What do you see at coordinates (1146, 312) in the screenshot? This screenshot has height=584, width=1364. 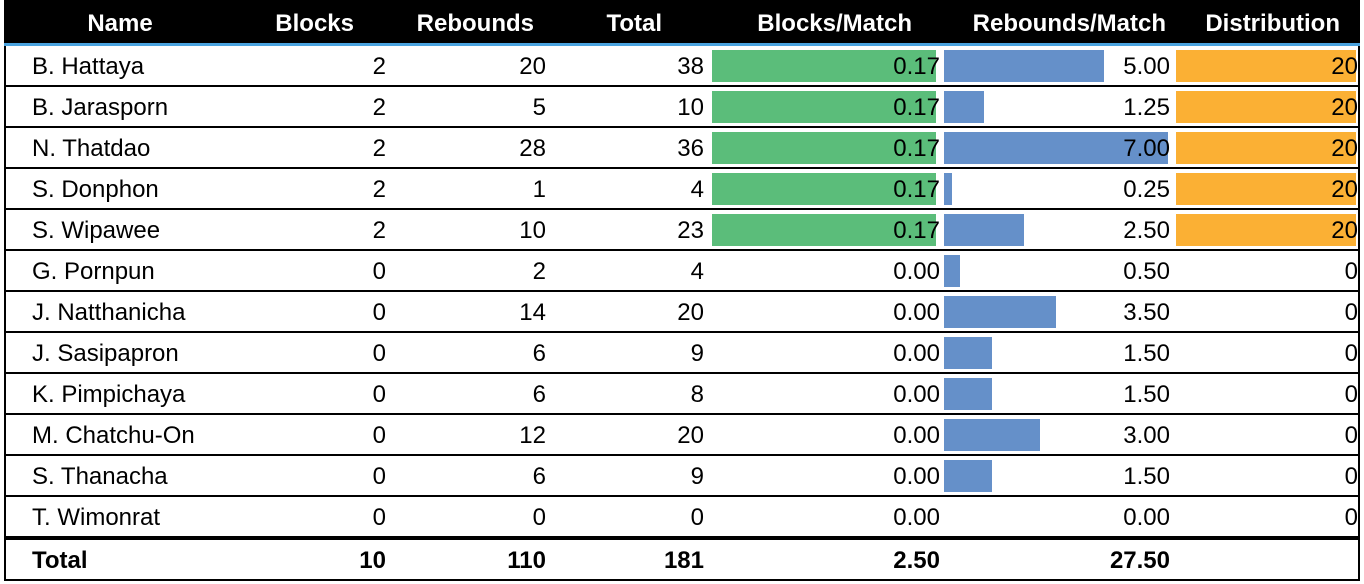 I see `rebounds-per-match-cell: 3.50` at bounding box center [1146, 312].